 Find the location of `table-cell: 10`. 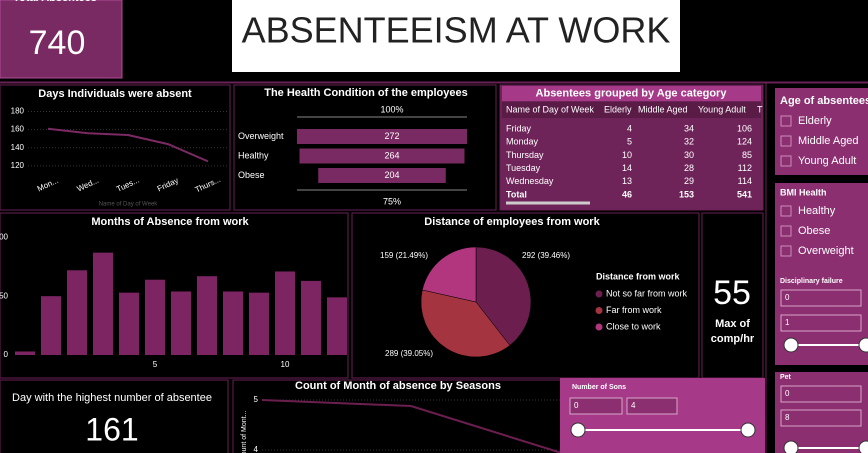

table-cell: 10 is located at coordinates (627, 155).